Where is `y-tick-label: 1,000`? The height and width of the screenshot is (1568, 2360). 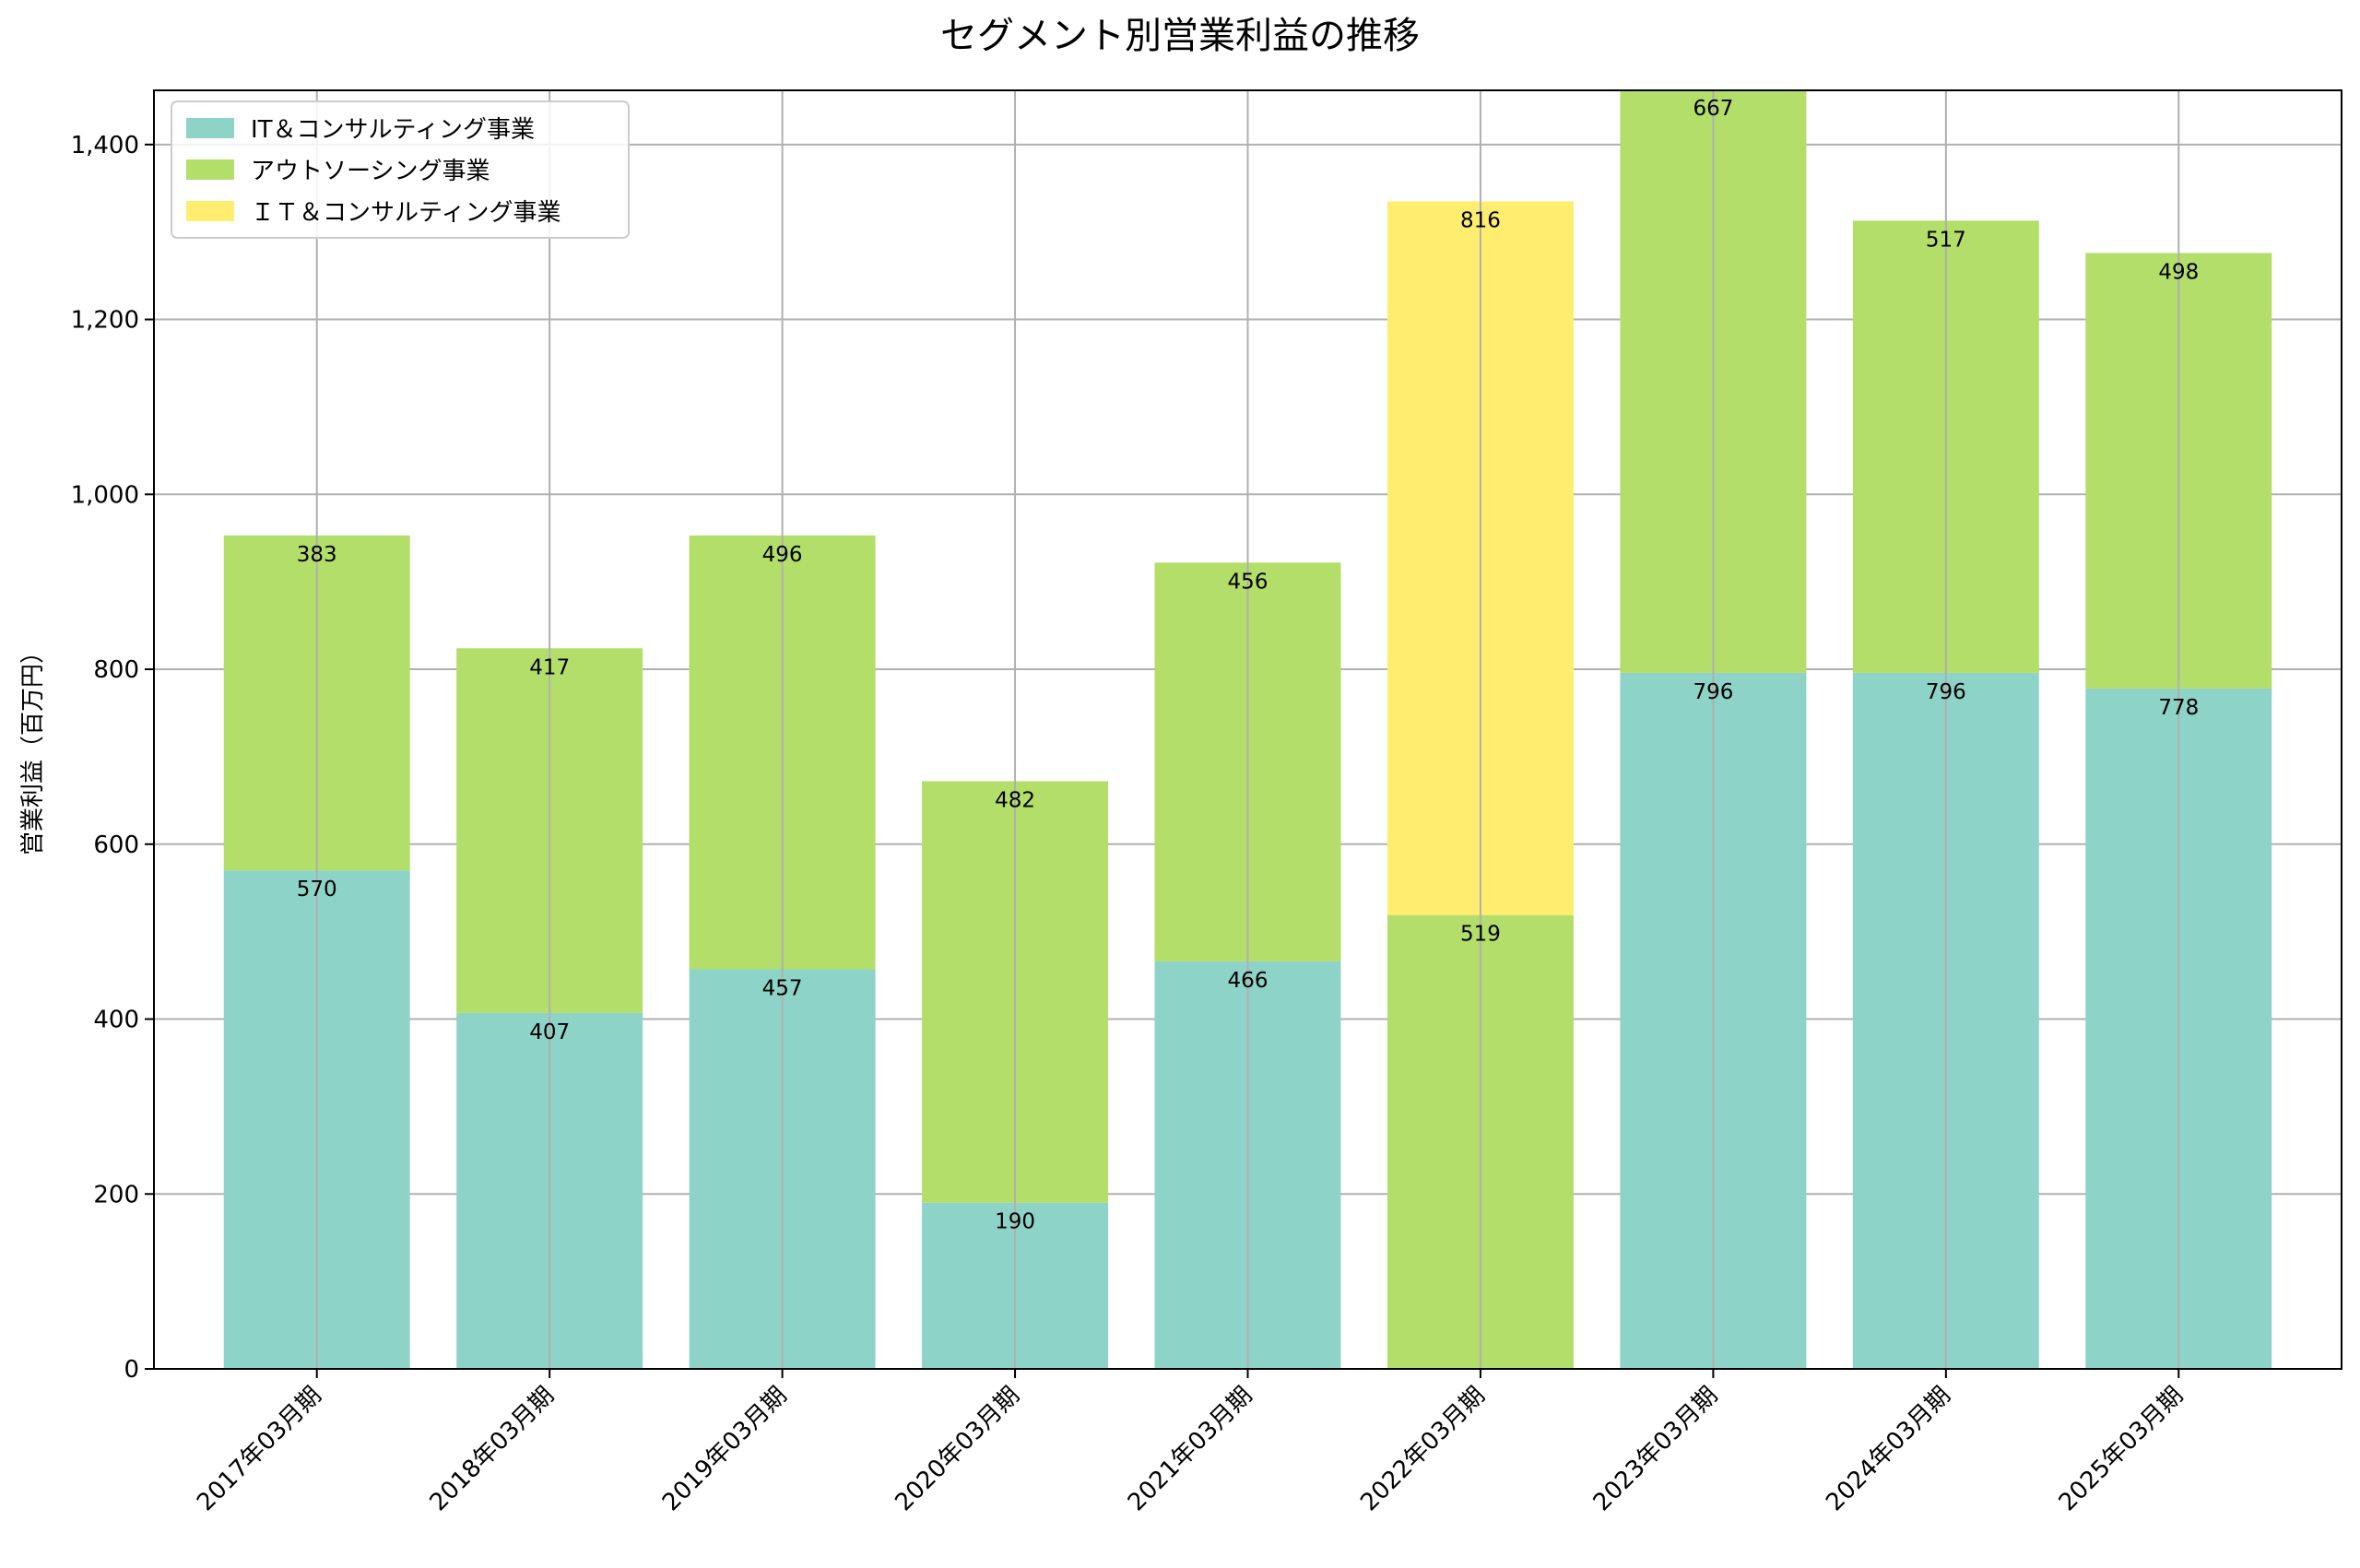
y-tick-label: 1,000 is located at coordinates (105, 495).